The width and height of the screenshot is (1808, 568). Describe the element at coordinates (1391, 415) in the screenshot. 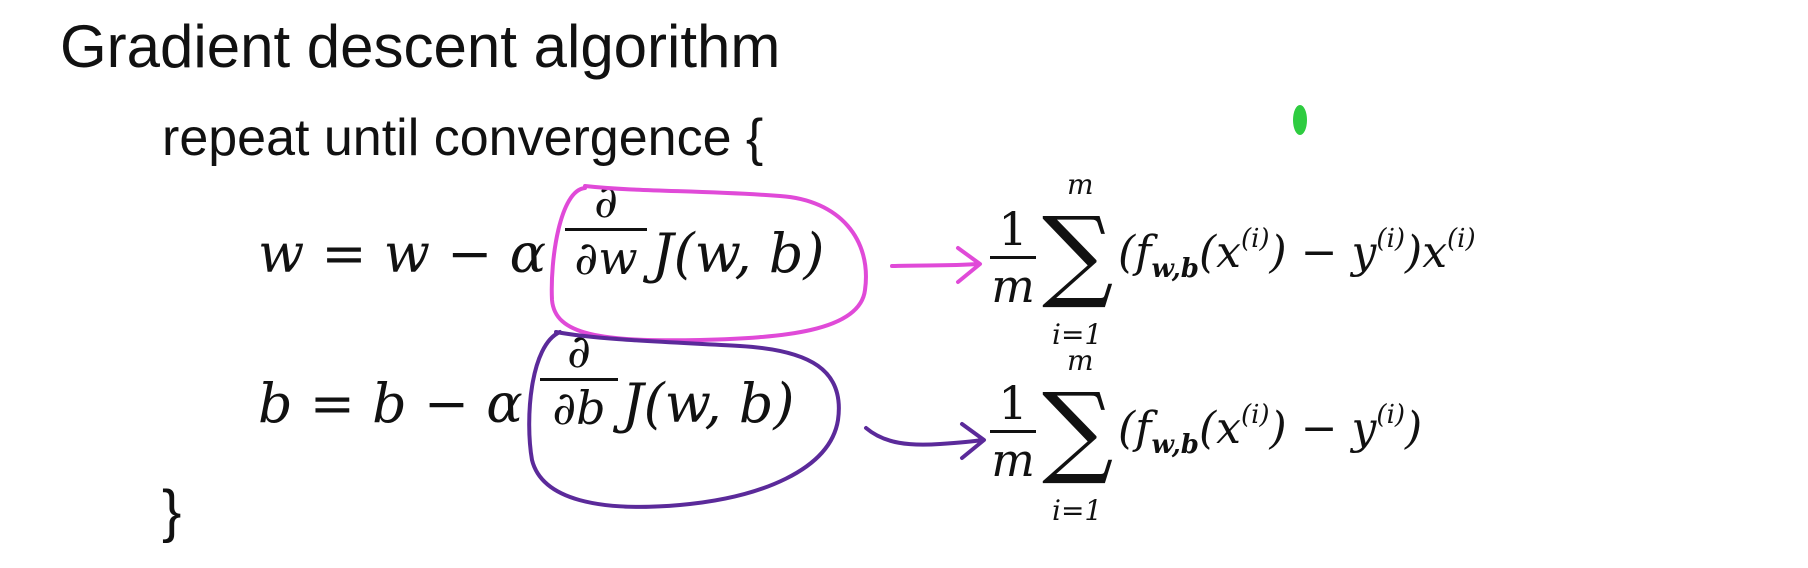

I see `b-sup-y: (i)` at that location.